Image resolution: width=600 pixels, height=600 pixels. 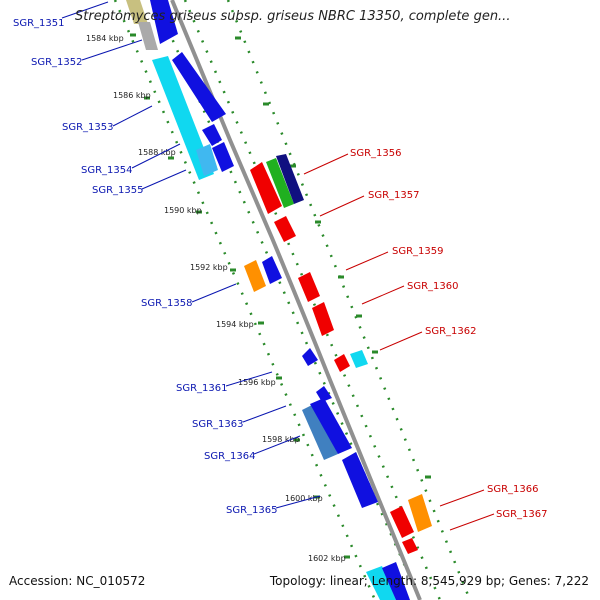 What do you see at coordinates (218, 424) in the screenshot?
I see `gene-label: SGR_1363` at bounding box center [218, 424].